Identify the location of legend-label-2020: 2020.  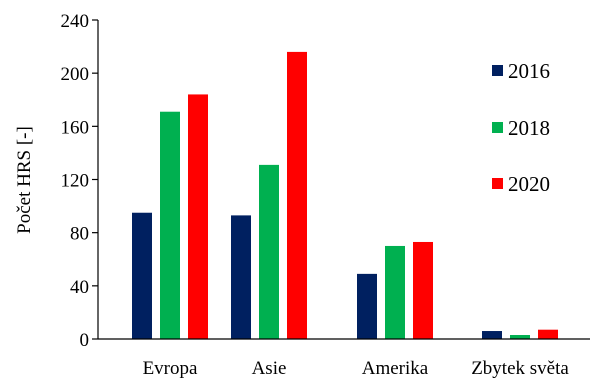
(529, 184).